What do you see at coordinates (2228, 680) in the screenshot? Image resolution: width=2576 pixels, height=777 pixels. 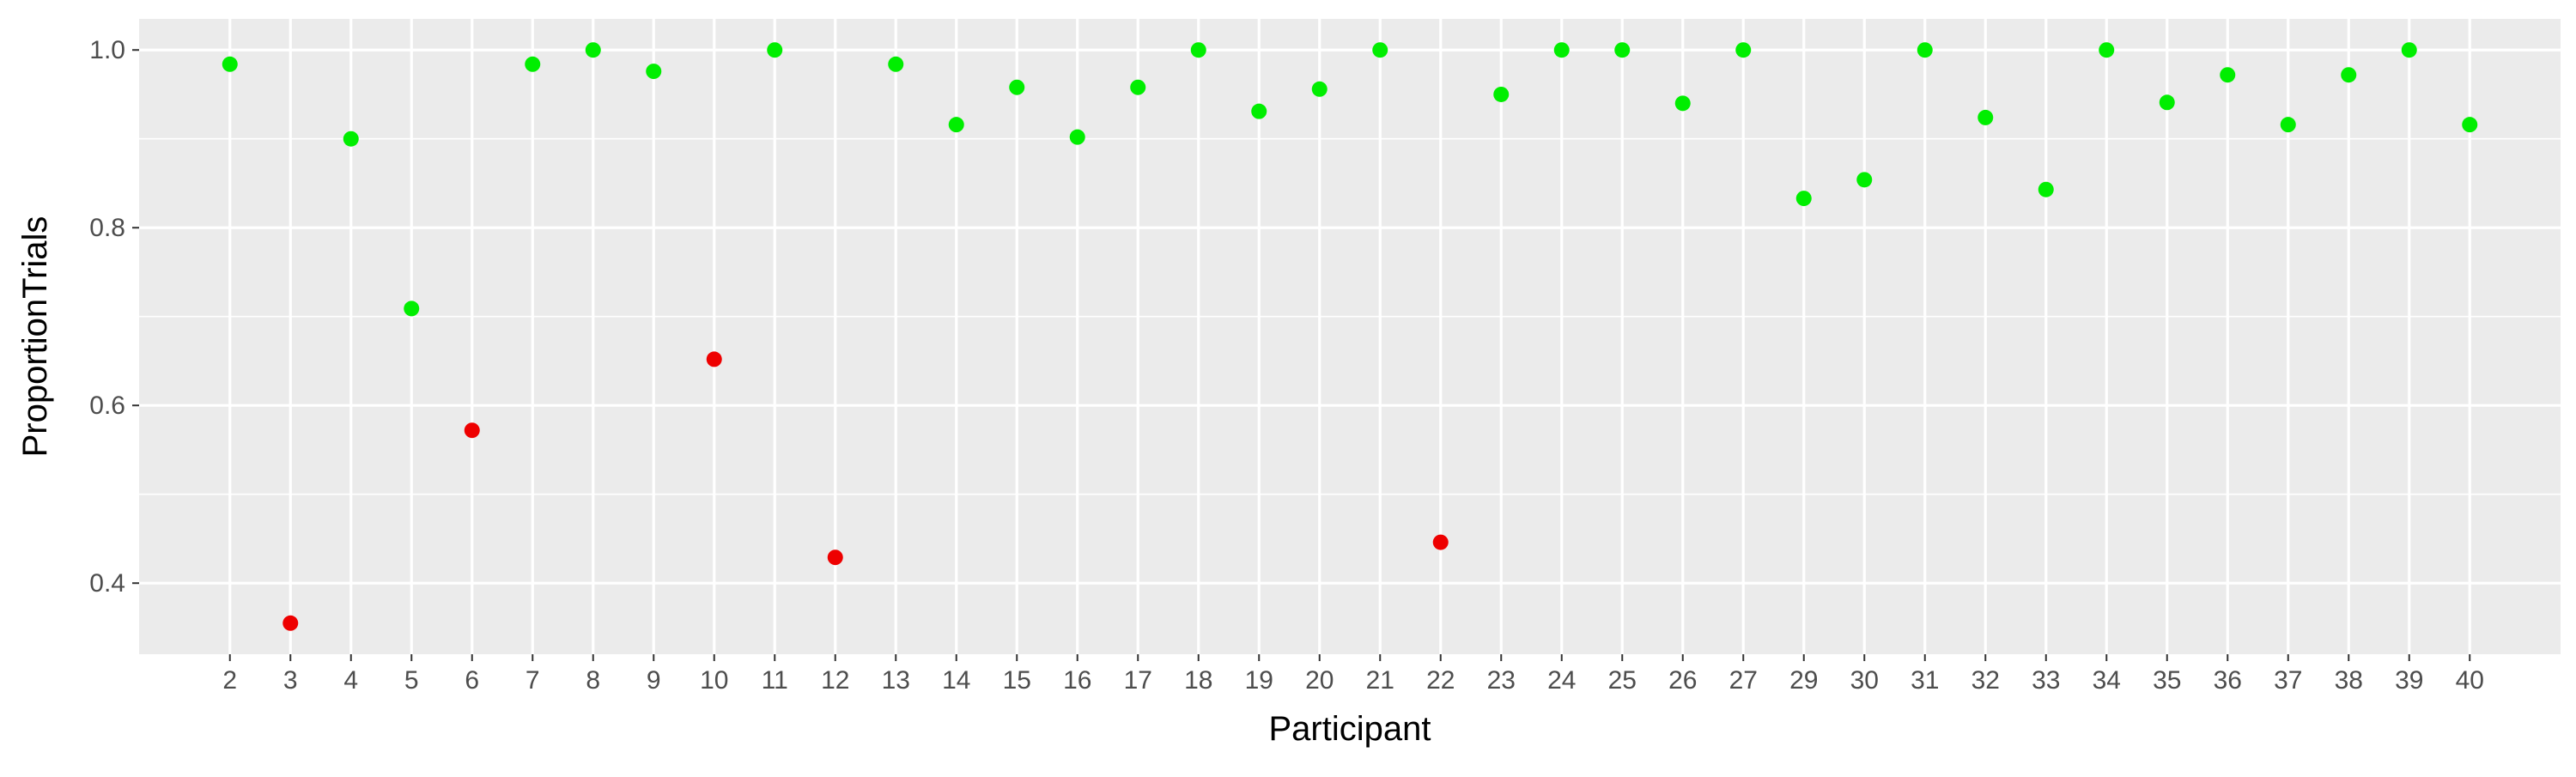 I see `x-tick-label: 36` at bounding box center [2228, 680].